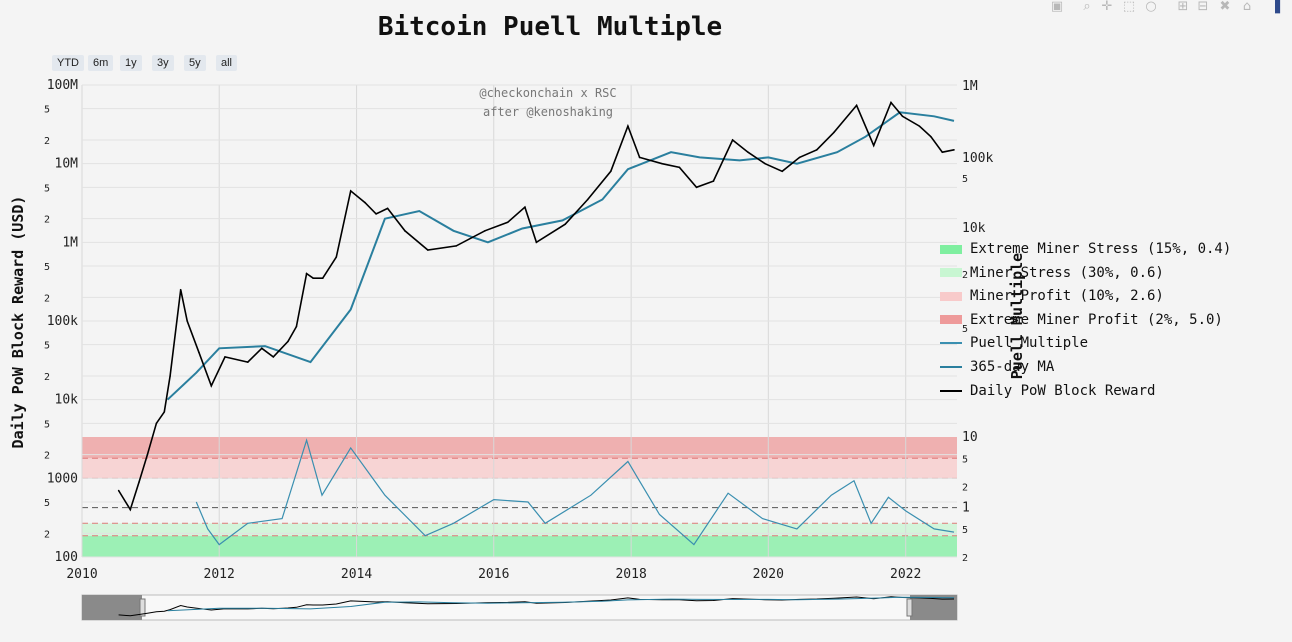  Describe the element at coordinates (997, 369) in the screenshot. I see `legend-item-5: 365-day MA` at that location.